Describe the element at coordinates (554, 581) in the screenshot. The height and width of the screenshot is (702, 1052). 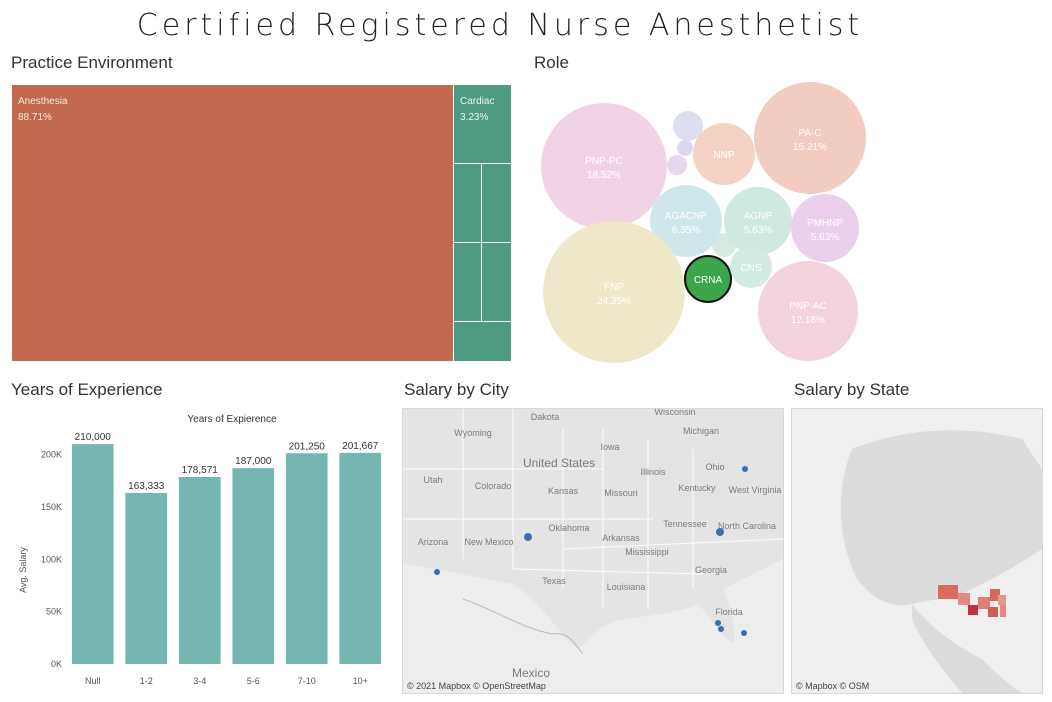
I see `map-label: Texas` at that location.